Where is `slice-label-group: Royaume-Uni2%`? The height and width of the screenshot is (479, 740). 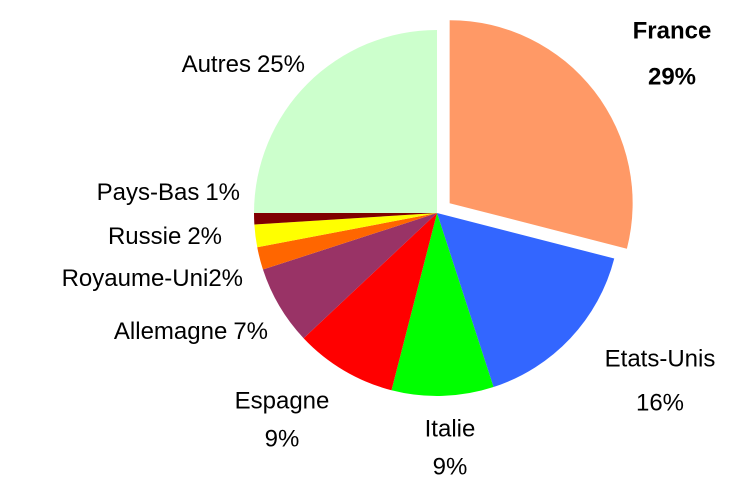
slice-label-group: Royaume-Uni2% is located at coordinates (152, 278).